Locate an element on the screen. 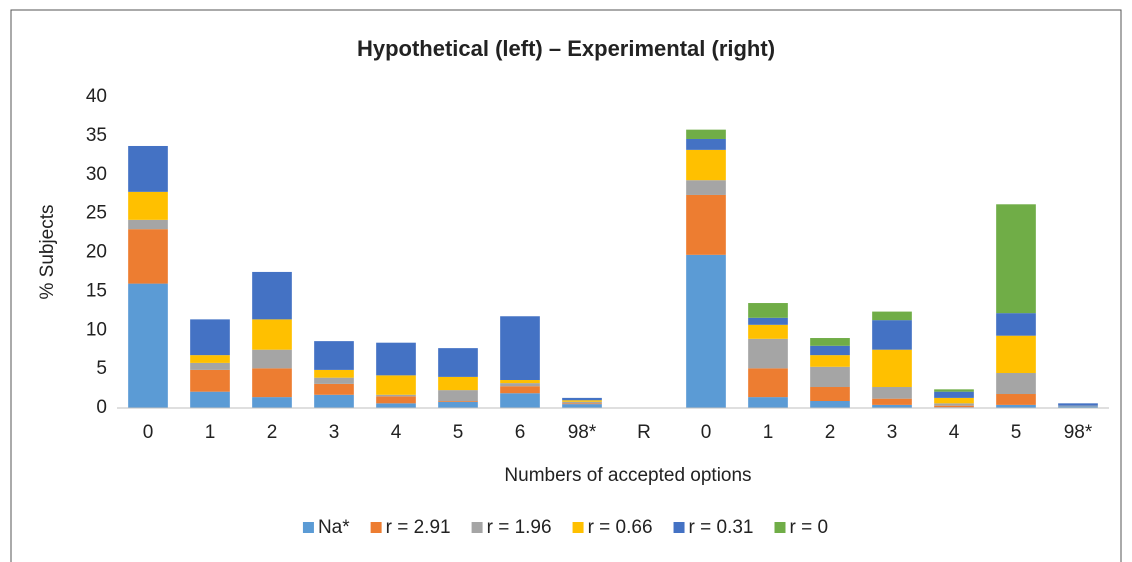  y-tick-label: 5 is located at coordinates (101, 368).